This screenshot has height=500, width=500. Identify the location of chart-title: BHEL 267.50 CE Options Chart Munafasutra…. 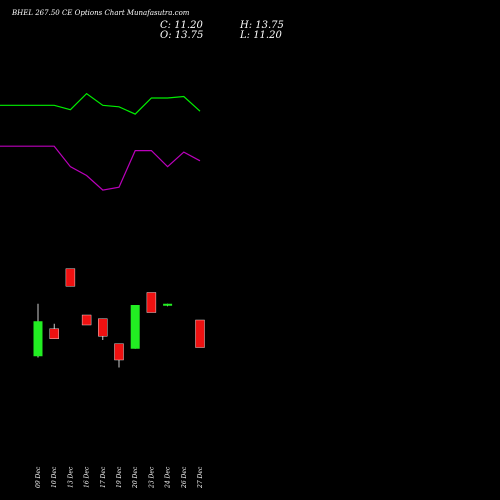
(101, 13).